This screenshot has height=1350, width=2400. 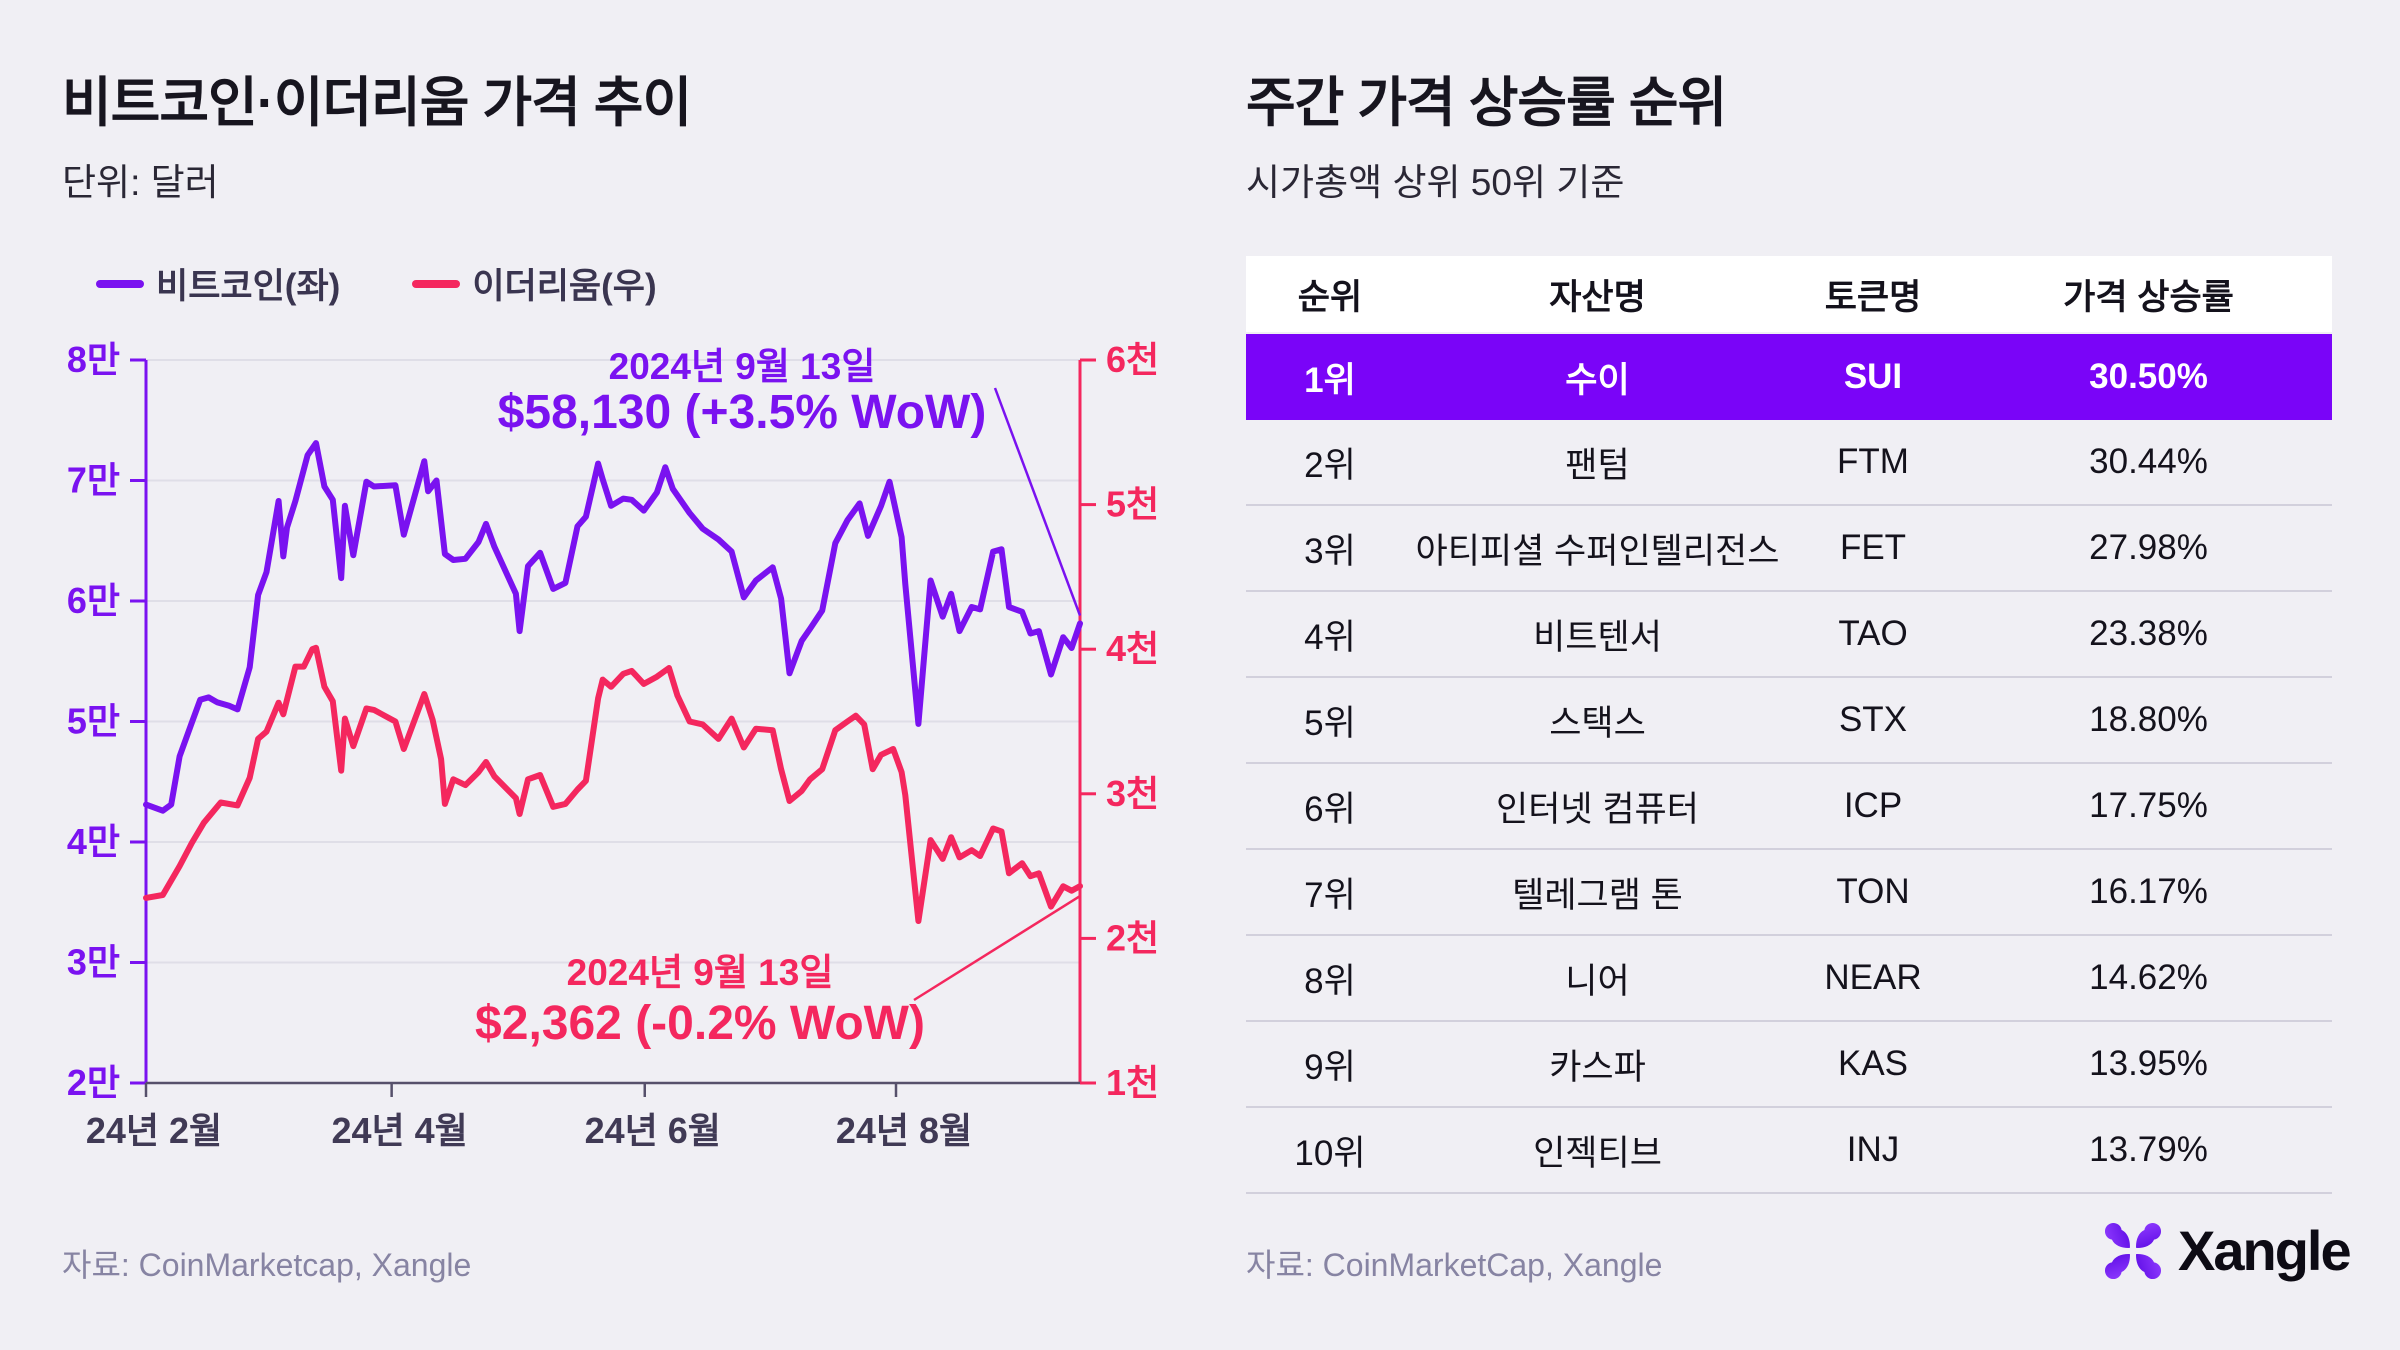 I want to click on ranking-subtitle: 시가총액 상위 50위 기준, so click(x=1435, y=182).